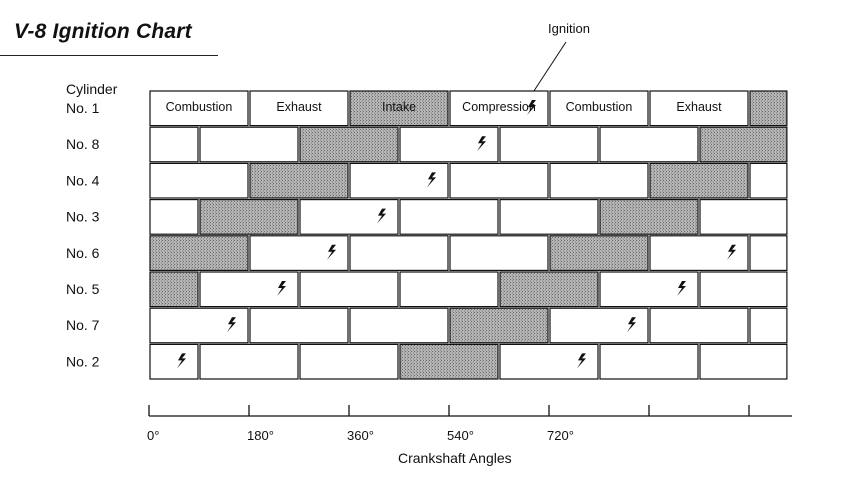  I want to click on cylinder-label: No. 6, so click(83, 253).